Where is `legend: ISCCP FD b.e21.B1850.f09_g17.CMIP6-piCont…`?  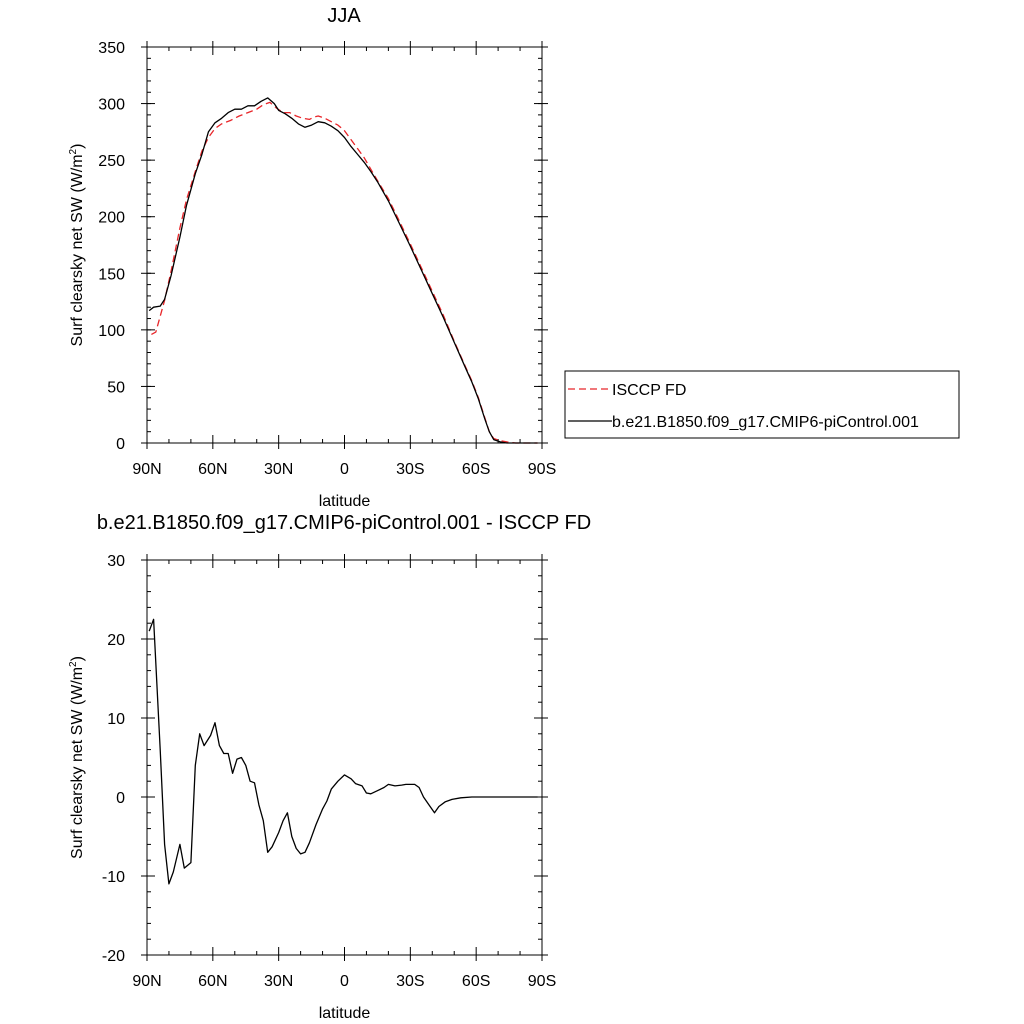 legend: ISCCP FD b.e21.B1850.f09_g17.CMIP6-piCont… is located at coordinates (762, 404).